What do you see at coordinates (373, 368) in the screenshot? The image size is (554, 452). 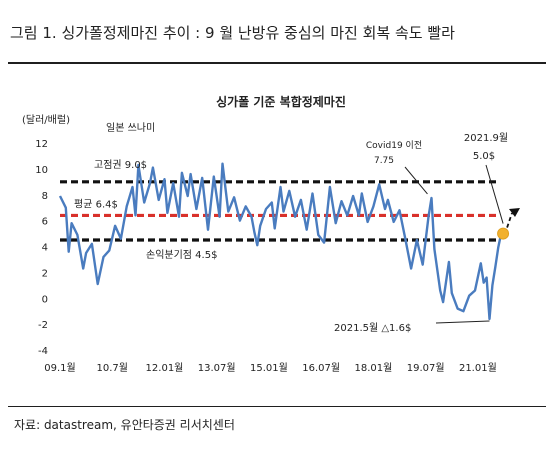 I see `x-tick-label: 18.01월` at bounding box center [373, 368].